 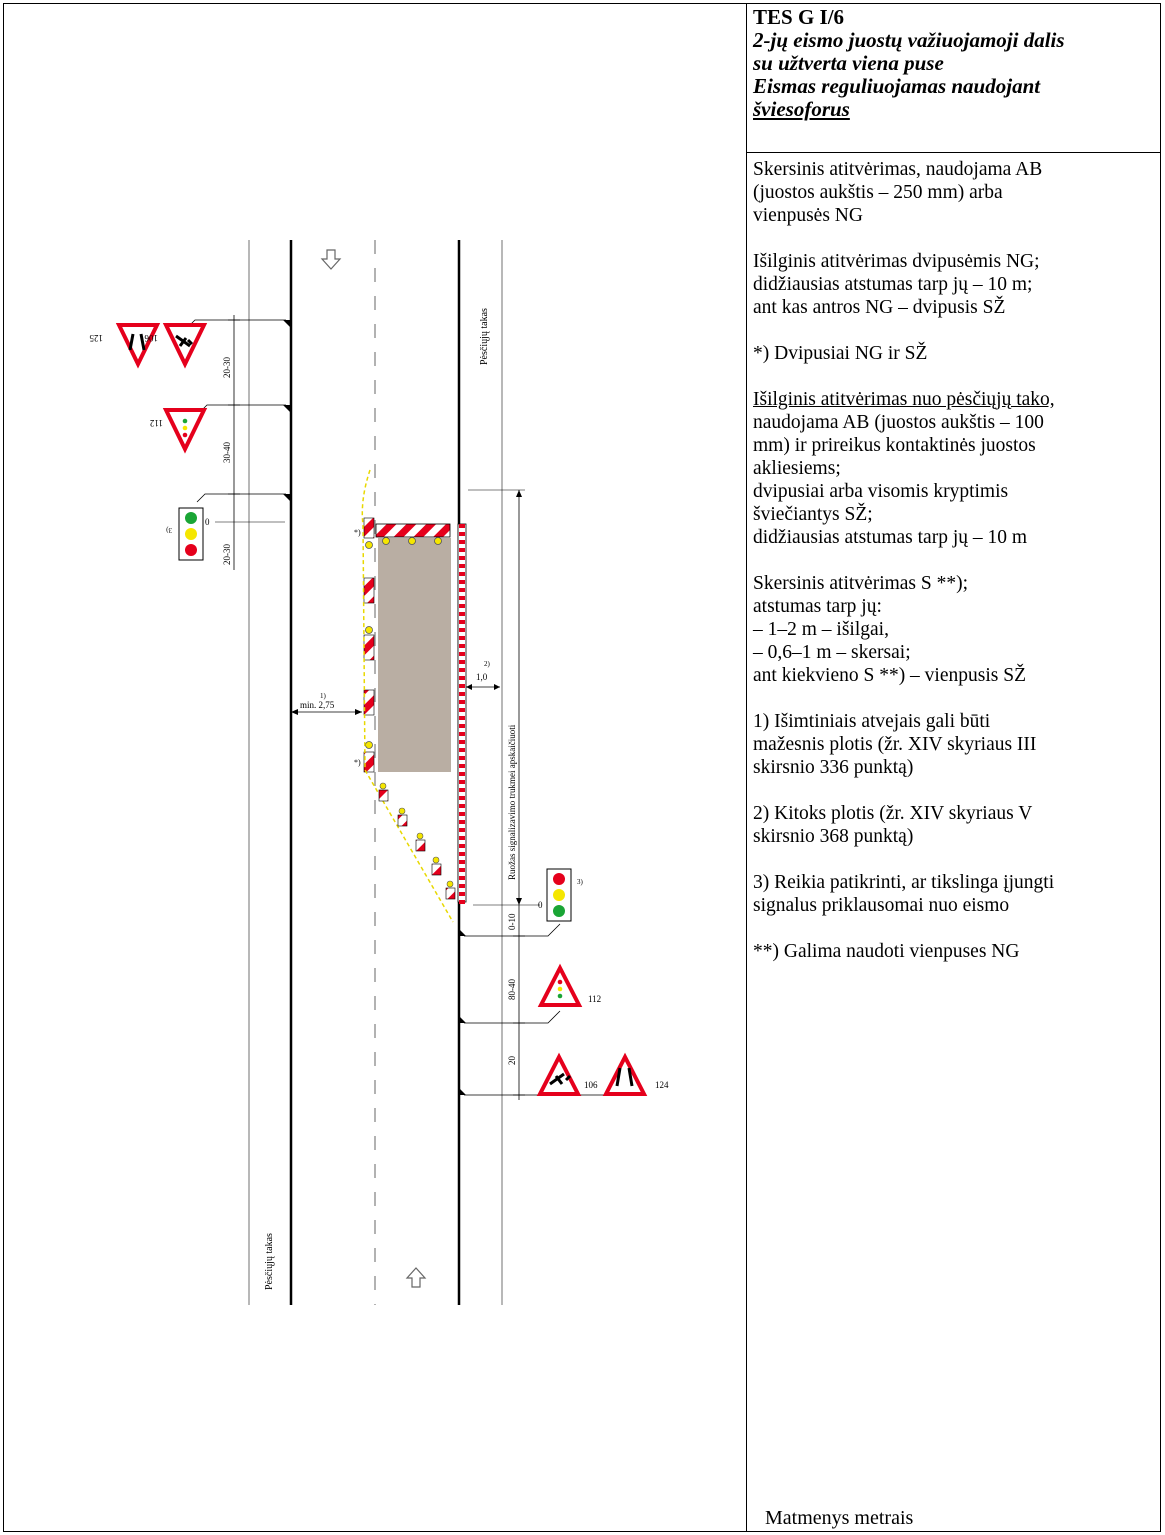 What do you see at coordinates (872, 721) in the screenshot?
I see `note-line: 1) Išimtiniais atvejais gali būti` at bounding box center [872, 721].